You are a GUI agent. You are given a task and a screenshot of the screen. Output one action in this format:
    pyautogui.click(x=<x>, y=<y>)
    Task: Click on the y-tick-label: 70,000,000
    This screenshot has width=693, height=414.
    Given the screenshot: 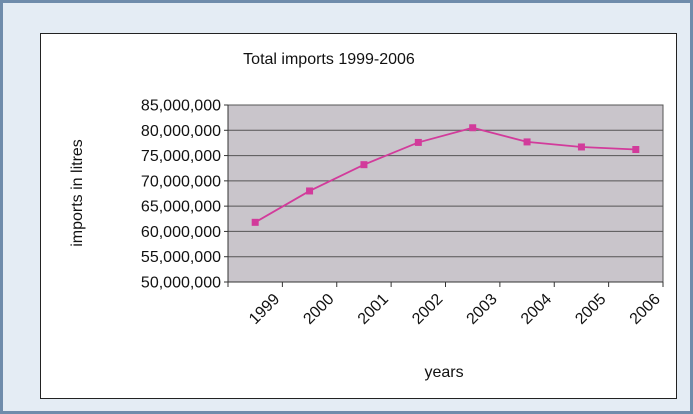 What is the action you would take?
    pyautogui.click(x=181, y=181)
    